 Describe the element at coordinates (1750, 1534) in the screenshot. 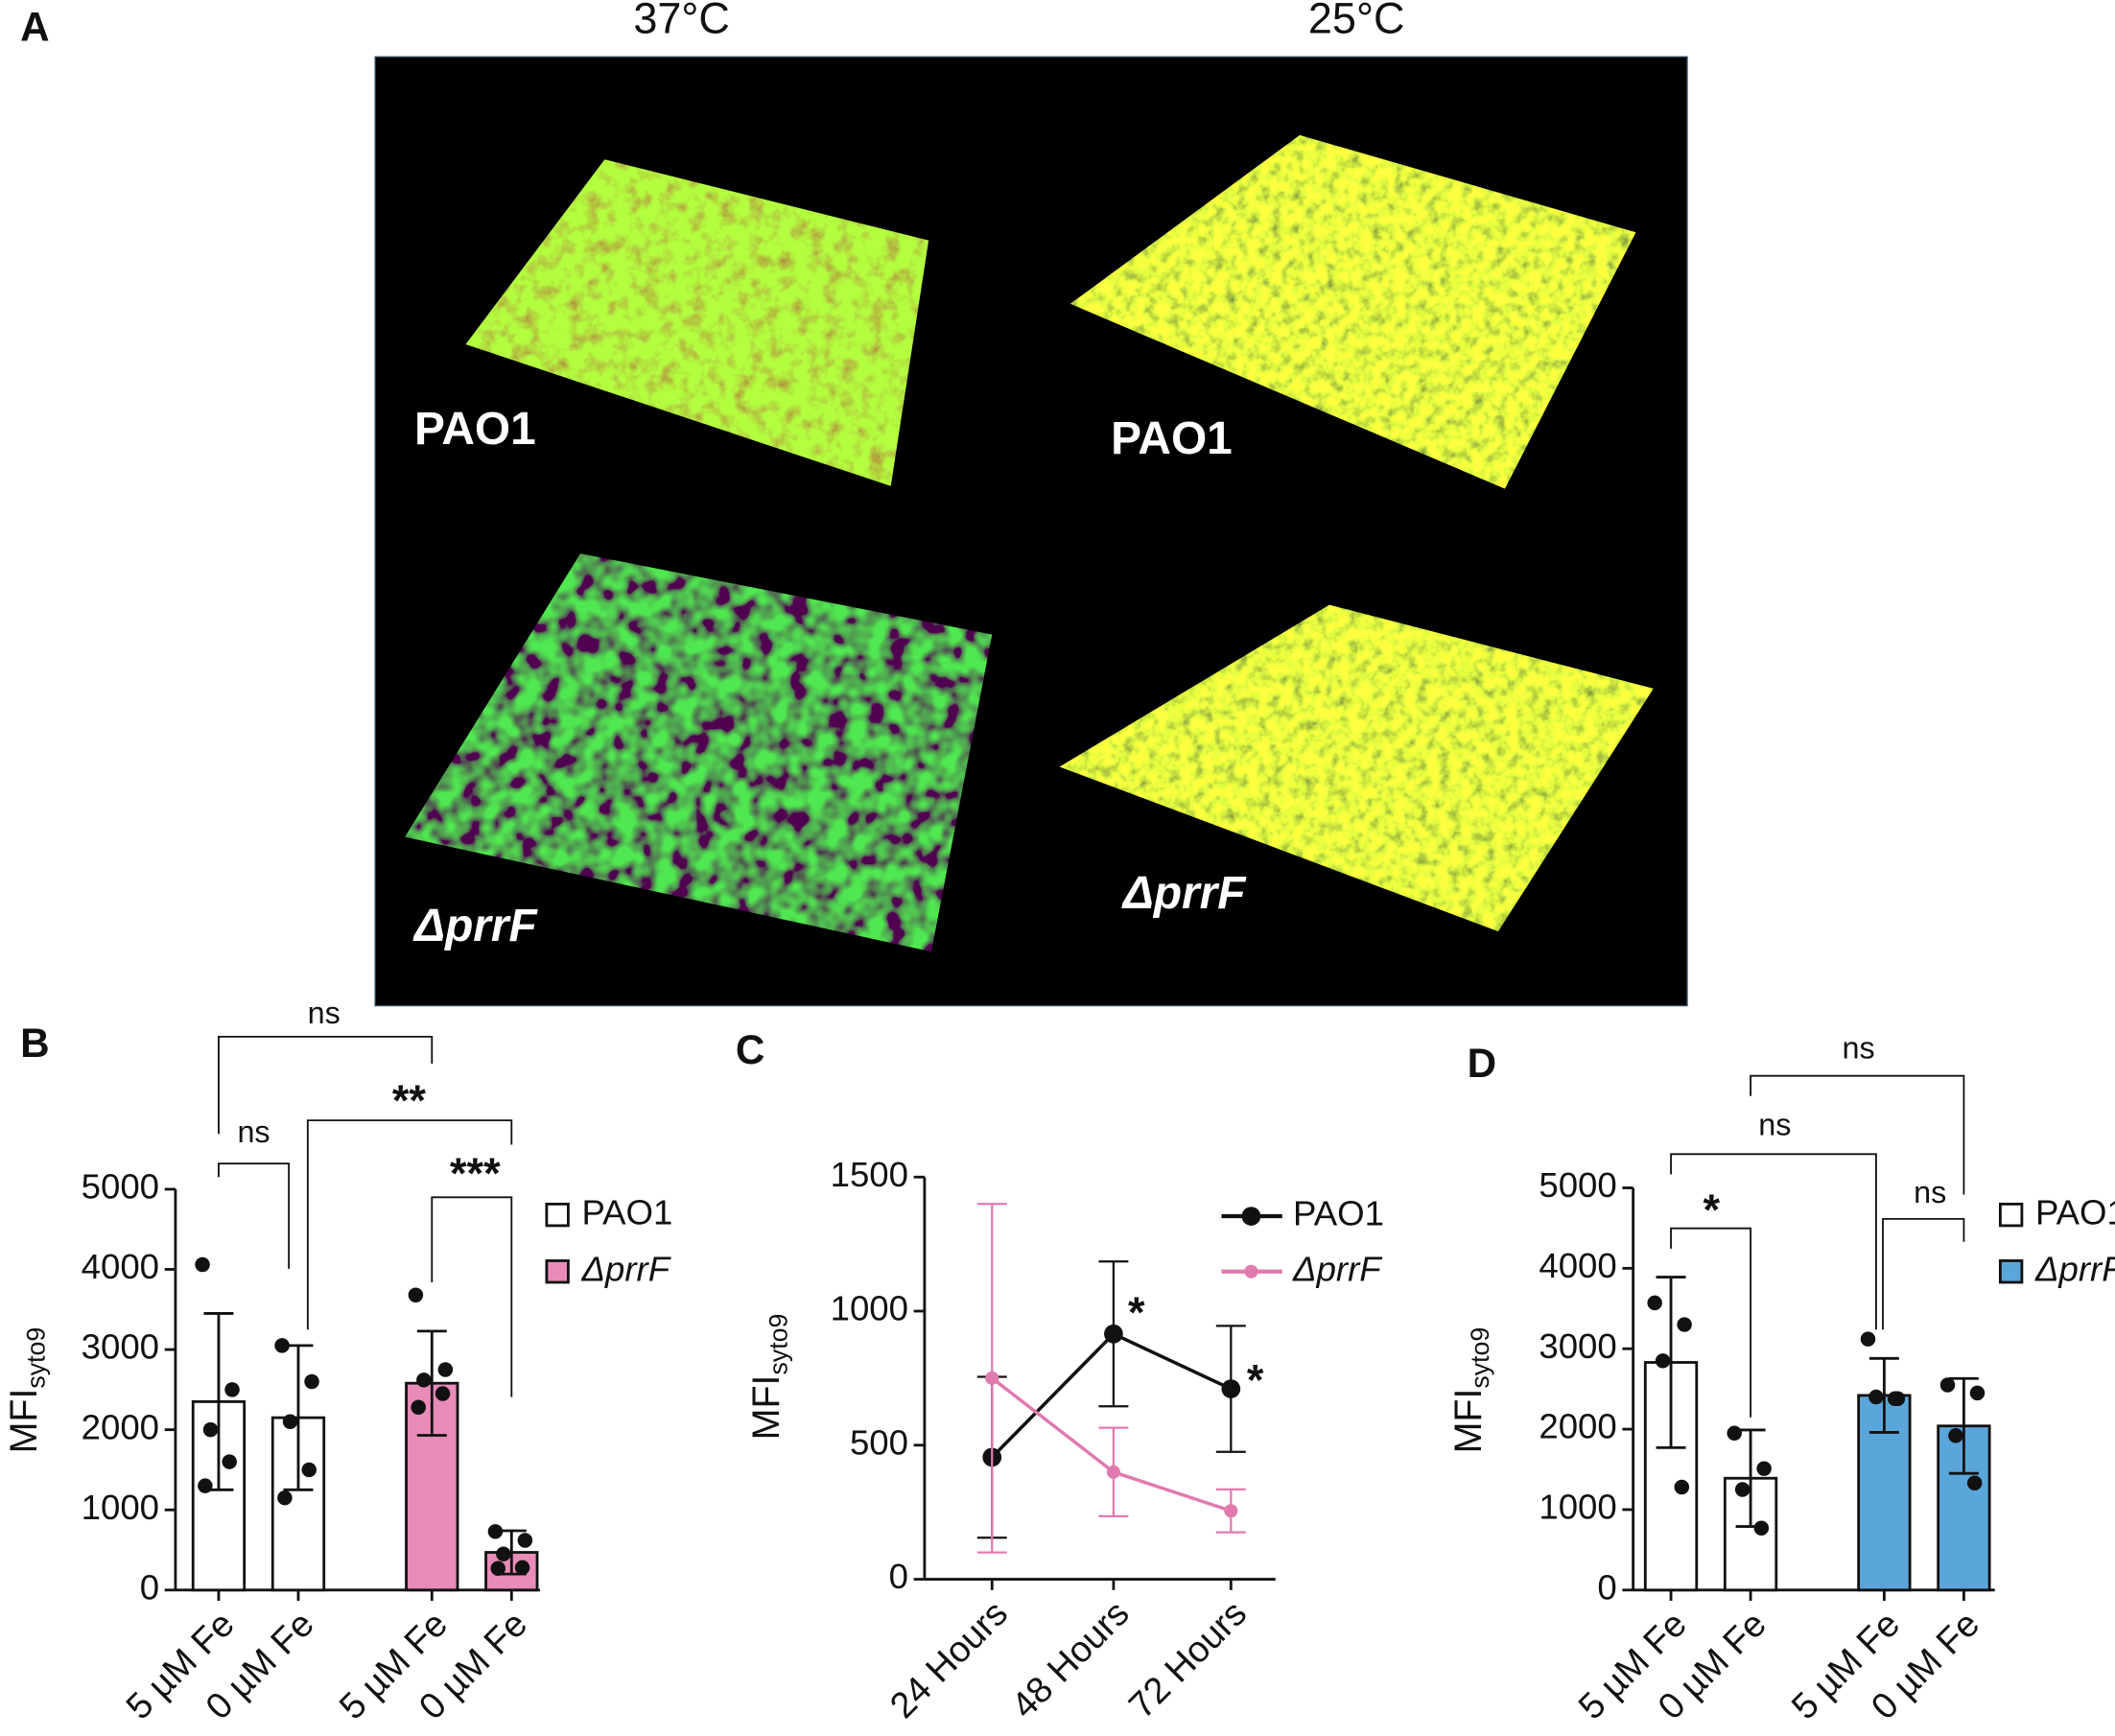

I see `bar` at that location.